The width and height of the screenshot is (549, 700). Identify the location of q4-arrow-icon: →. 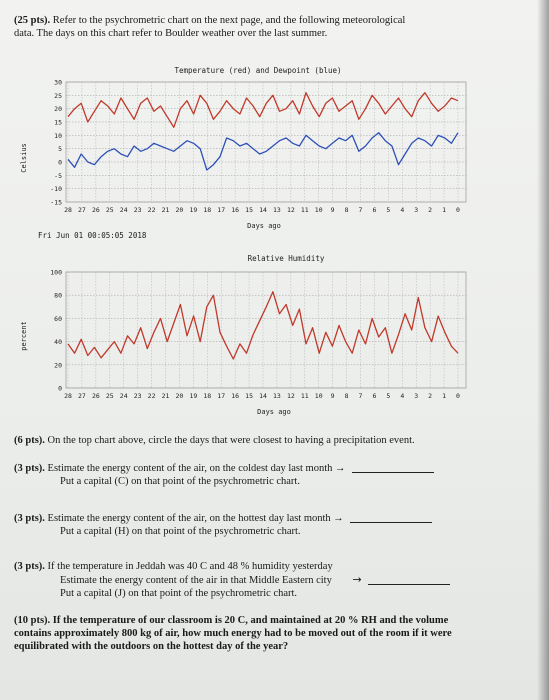
(357, 579).